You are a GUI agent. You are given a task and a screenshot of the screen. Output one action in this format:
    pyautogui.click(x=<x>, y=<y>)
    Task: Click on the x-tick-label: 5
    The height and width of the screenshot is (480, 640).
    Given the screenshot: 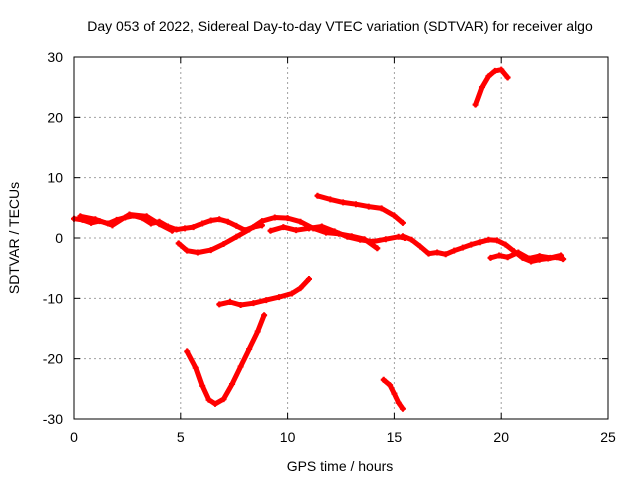 What is the action you would take?
    pyautogui.click(x=181, y=437)
    